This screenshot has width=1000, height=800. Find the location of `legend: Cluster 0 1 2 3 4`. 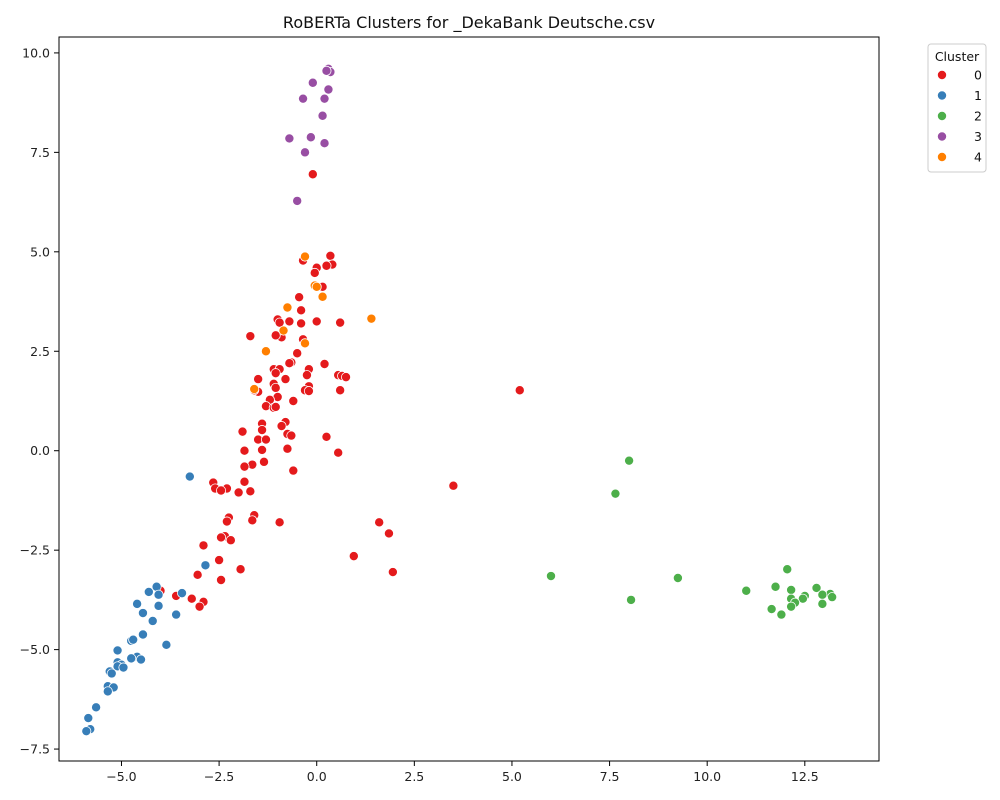

legend: Cluster 0 1 2 3 4 is located at coordinates (957, 108).